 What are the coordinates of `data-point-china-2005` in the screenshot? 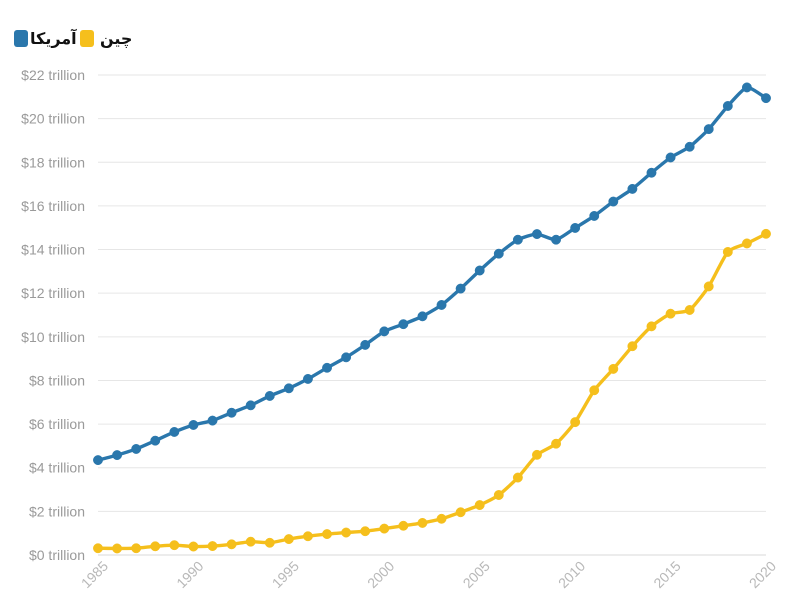 It's located at (479, 505).